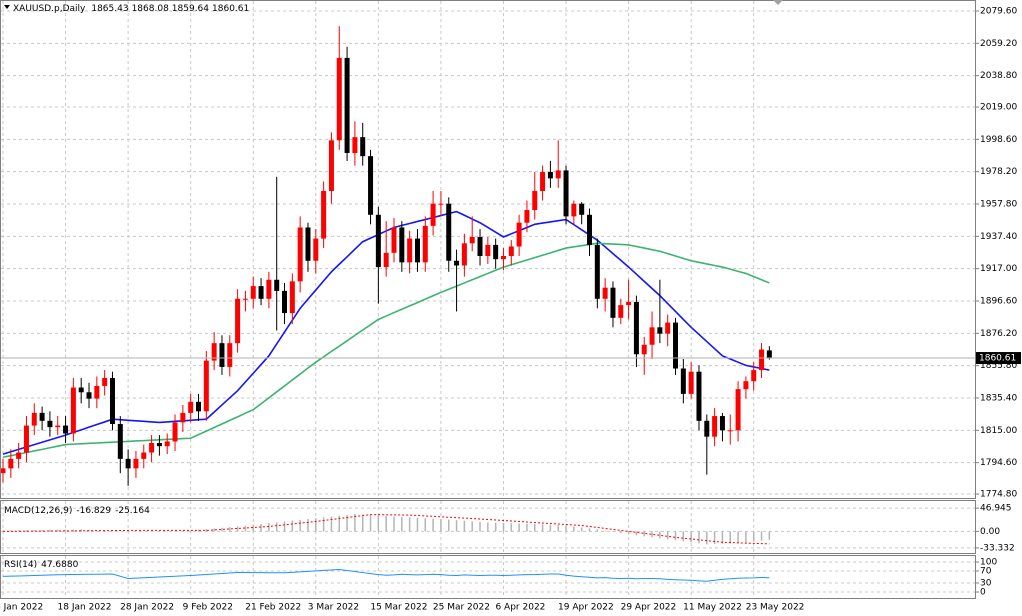 This screenshot has width=1022, height=616. What do you see at coordinates (983, 593) in the screenshot?
I see `y-tick-label: 0` at bounding box center [983, 593].